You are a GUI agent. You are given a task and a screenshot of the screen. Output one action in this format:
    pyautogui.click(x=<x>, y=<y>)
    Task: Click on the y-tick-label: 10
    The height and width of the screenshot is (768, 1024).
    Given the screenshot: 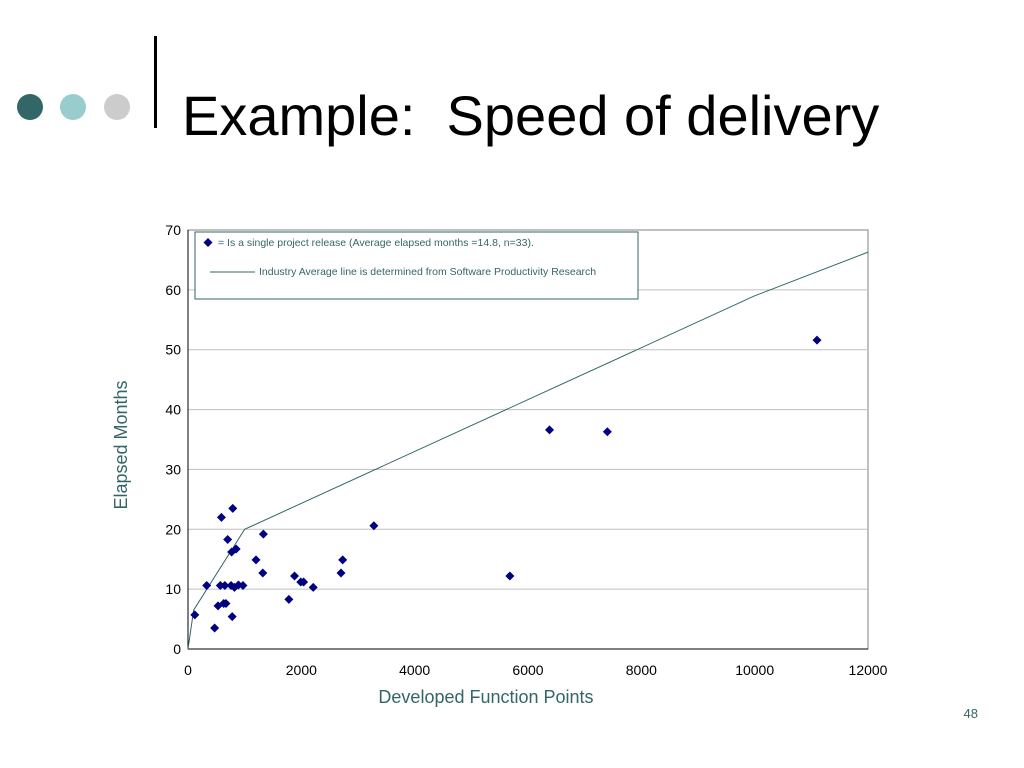 What is the action you would take?
    pyautogui.click(x=173, y=589)
    